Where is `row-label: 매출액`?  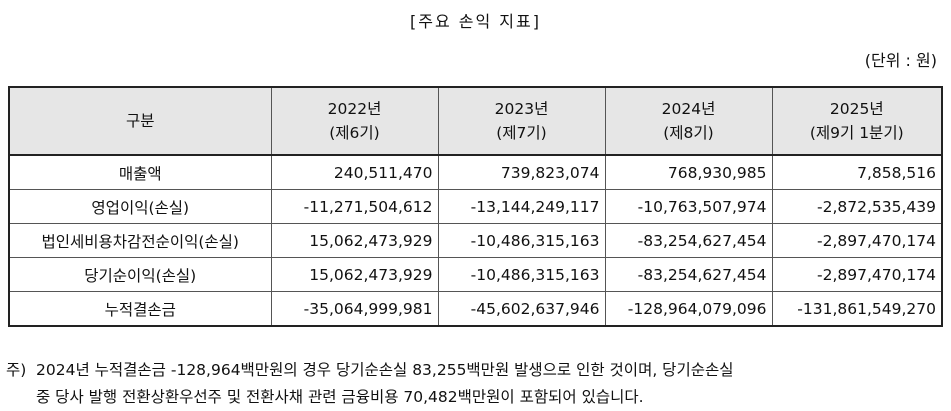 row-label: 매출액 is located at coordinates (140, 172).